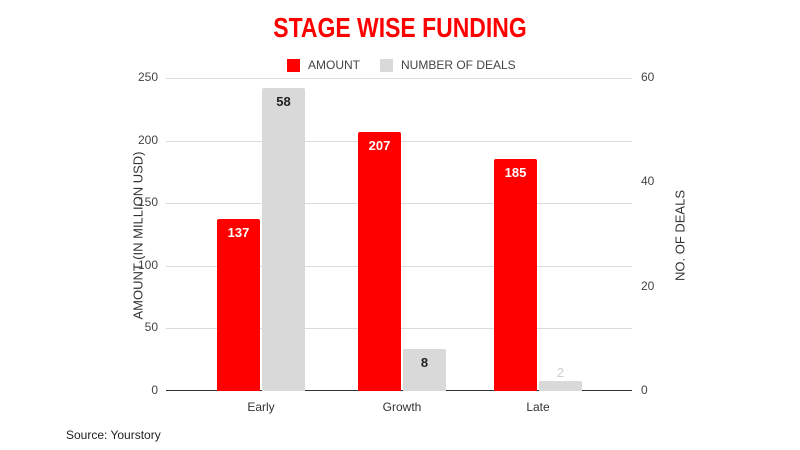 This screenshot has width=800, height=450. What do you see at coordinates (515, 173) in the screenshot?
I see `bar-value-label: 185` at bounding box center [515, 173].